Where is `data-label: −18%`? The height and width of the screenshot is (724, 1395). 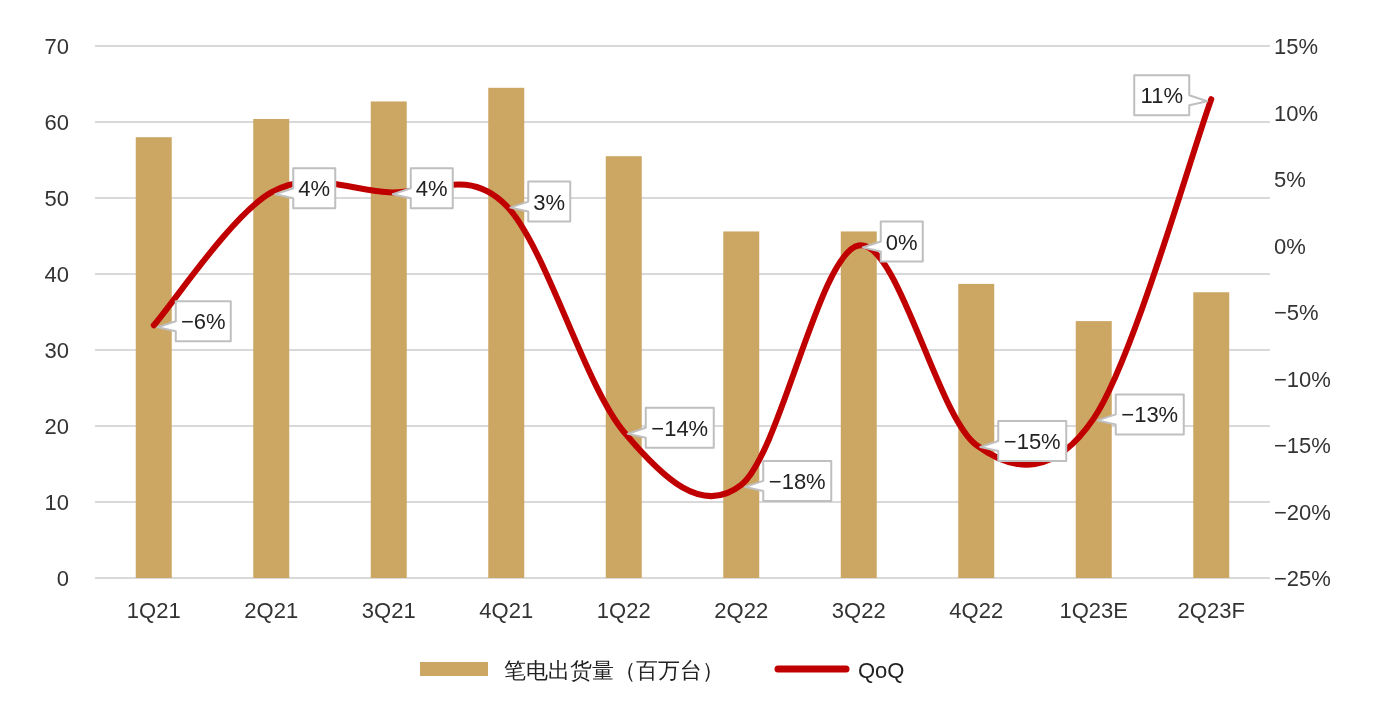 data-label: −18% is located at coordinates (797, 481).